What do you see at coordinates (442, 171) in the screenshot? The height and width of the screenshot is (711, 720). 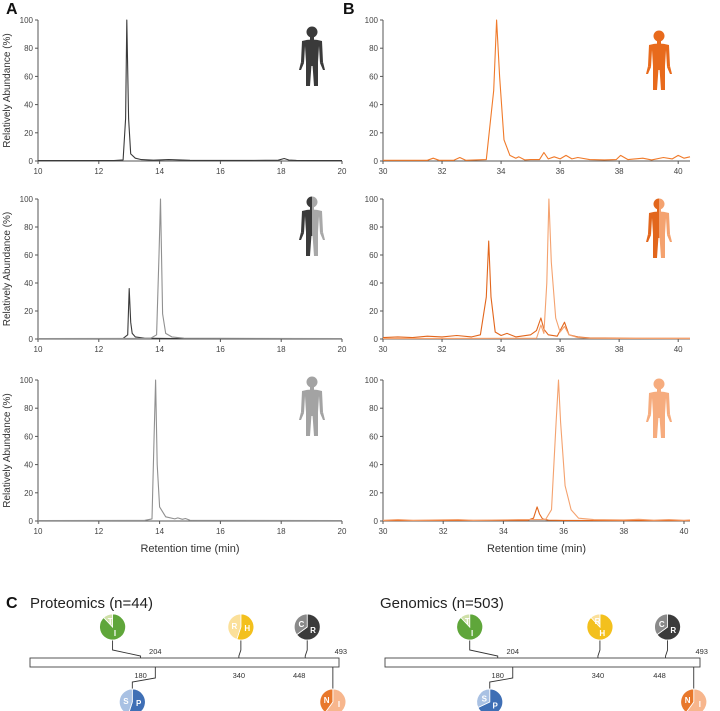 I see `x-tick-label: 32` at bounding box center [442, 171].